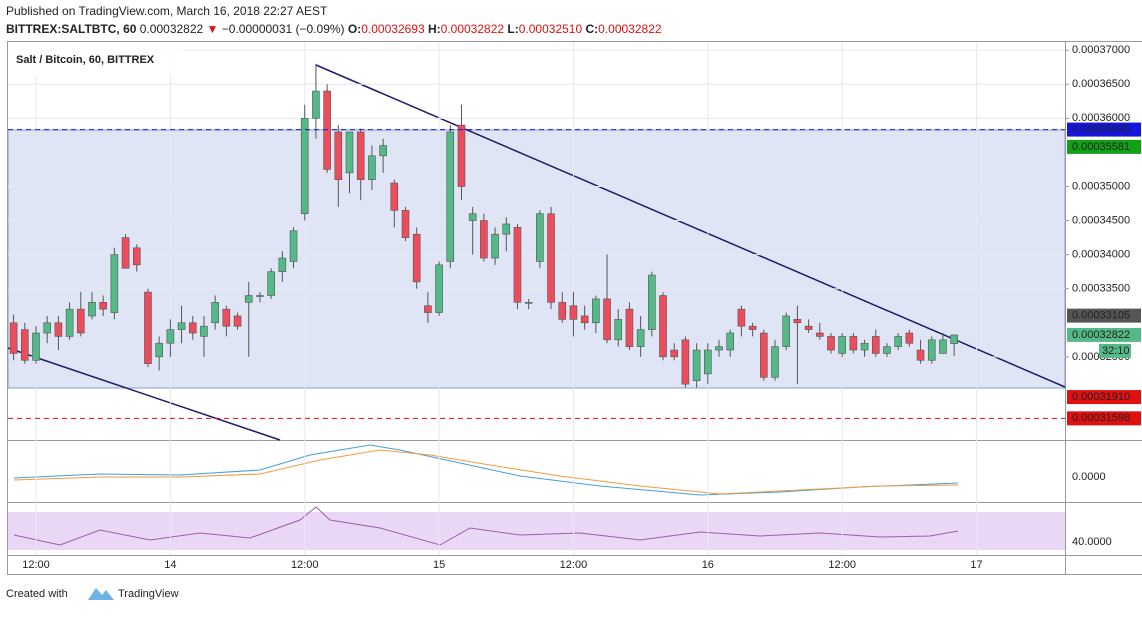  Describe the element at coordinates (1101, 255) in the screenshot. I see `y-tick-label: 0.00034000` at that location.